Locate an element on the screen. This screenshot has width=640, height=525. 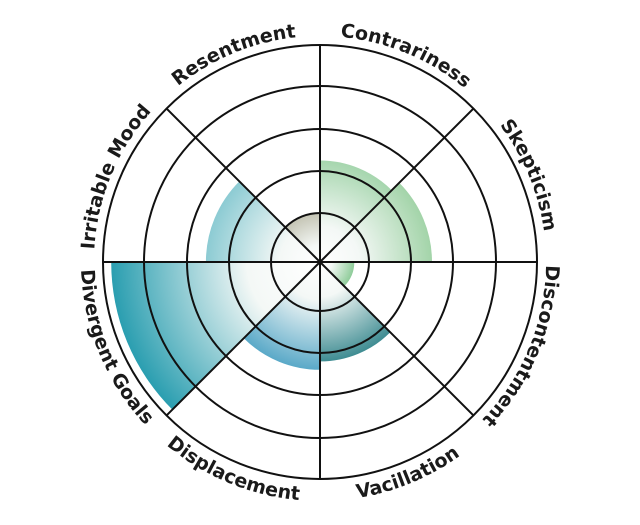
category-label: Contrariness is located at coordinates (408, 56).